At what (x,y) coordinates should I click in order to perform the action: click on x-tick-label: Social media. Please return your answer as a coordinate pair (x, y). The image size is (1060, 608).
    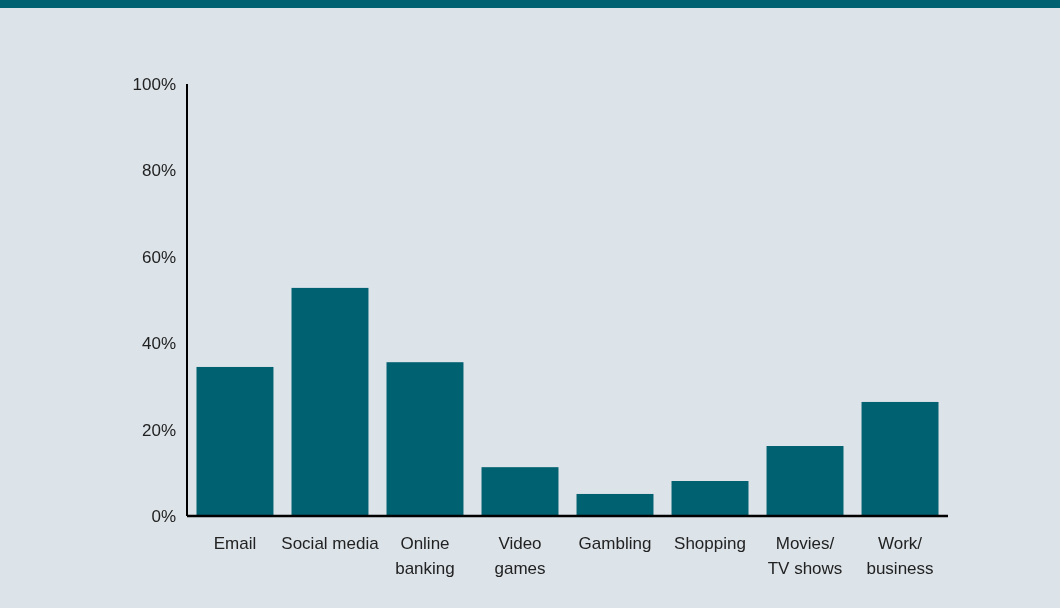
    Looking at the image, I should click on (330, 543).